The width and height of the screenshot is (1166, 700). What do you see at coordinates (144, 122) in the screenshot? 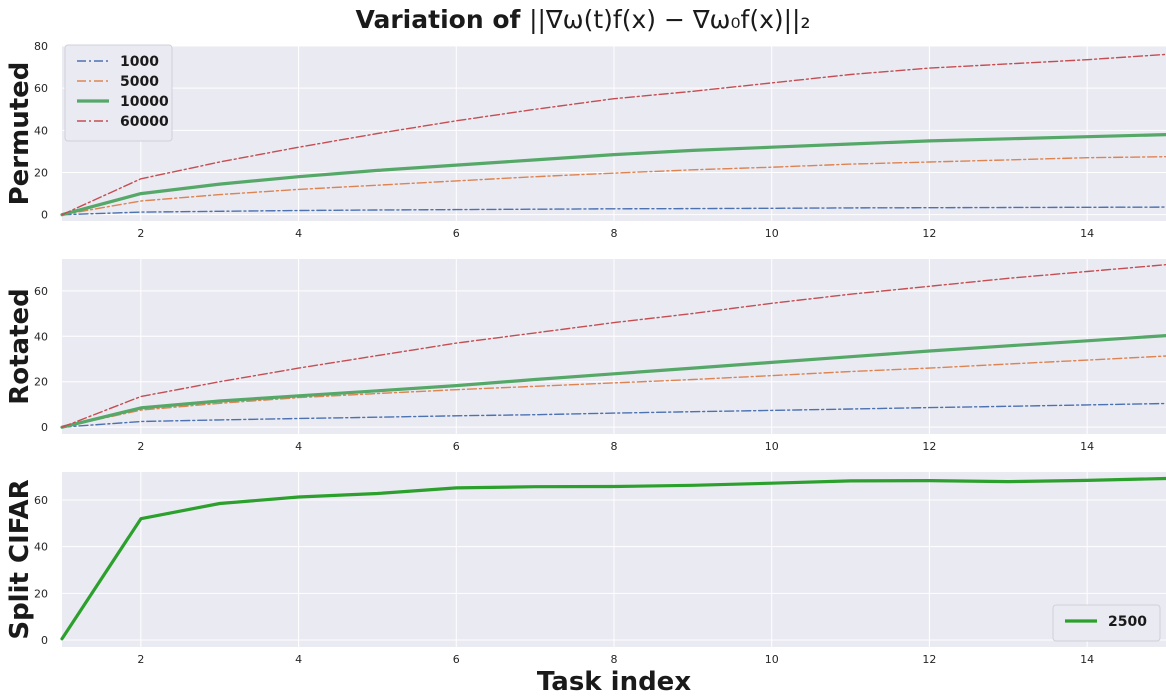
I see `legend-label-60000: 60000` at bounding box center [144, 122].